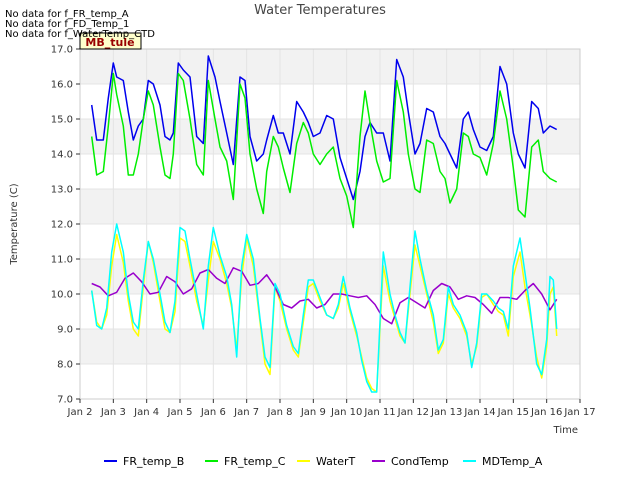 Image resolution: width=640 pixels, height=480 pixels. Describe the element at coordinates (65, 330) in the screenshot. I see `y-tick-label: 9.0` at that location.